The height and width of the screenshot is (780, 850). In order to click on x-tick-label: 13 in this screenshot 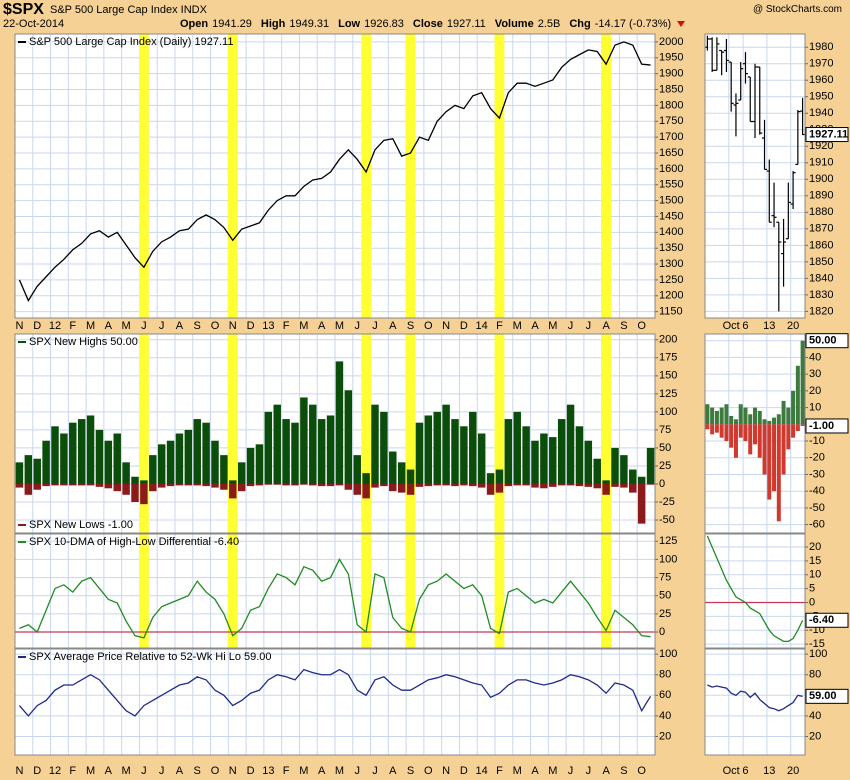, I will do `click(268, 771)`.